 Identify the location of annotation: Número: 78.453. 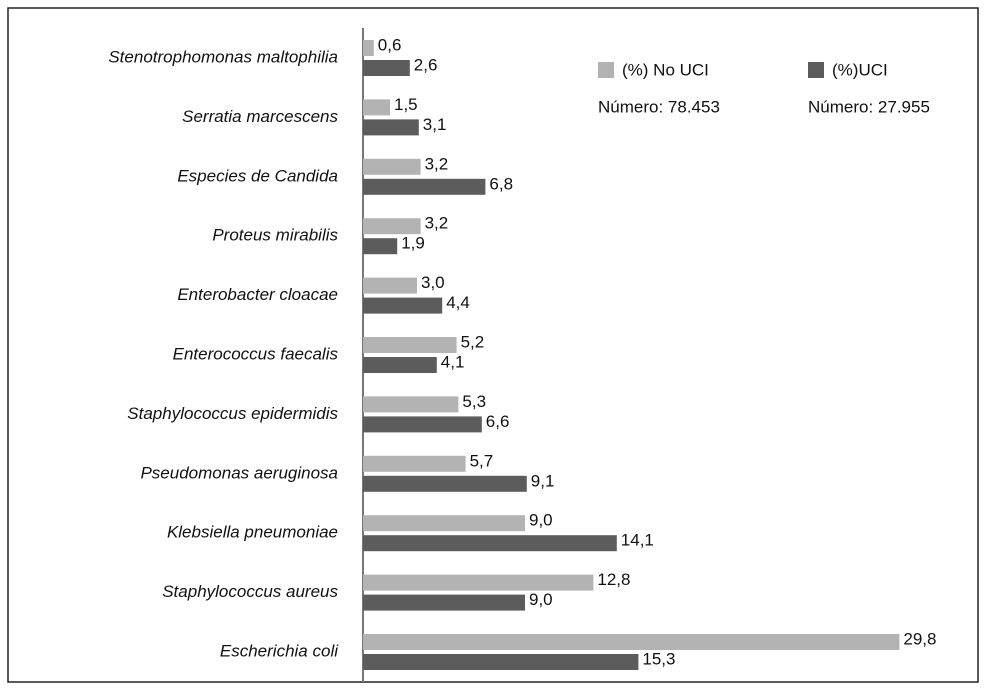
(659, 106).